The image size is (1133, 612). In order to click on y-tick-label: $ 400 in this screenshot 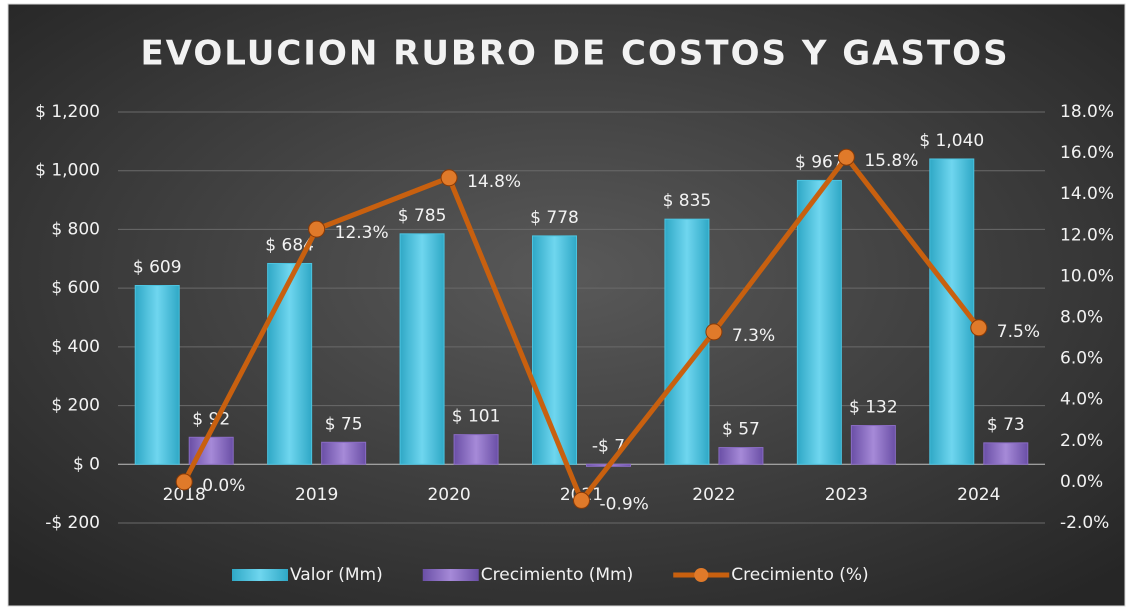, I will do `click(75, 347)`.